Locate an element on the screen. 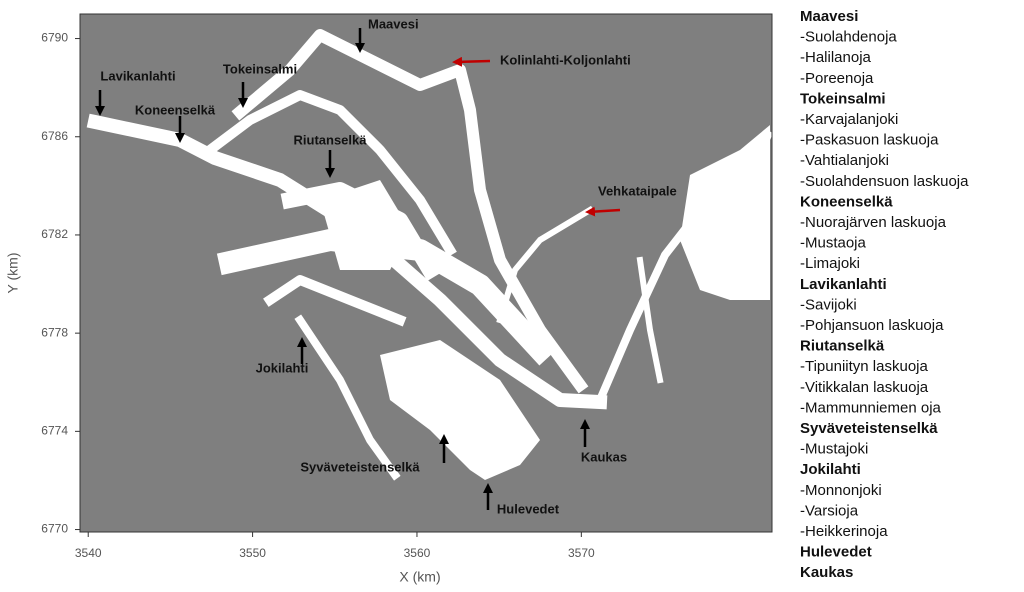 The width and height of the screenshot is (1024, 592). x-tick-label: 3550 is located at coordinates (252, 553).